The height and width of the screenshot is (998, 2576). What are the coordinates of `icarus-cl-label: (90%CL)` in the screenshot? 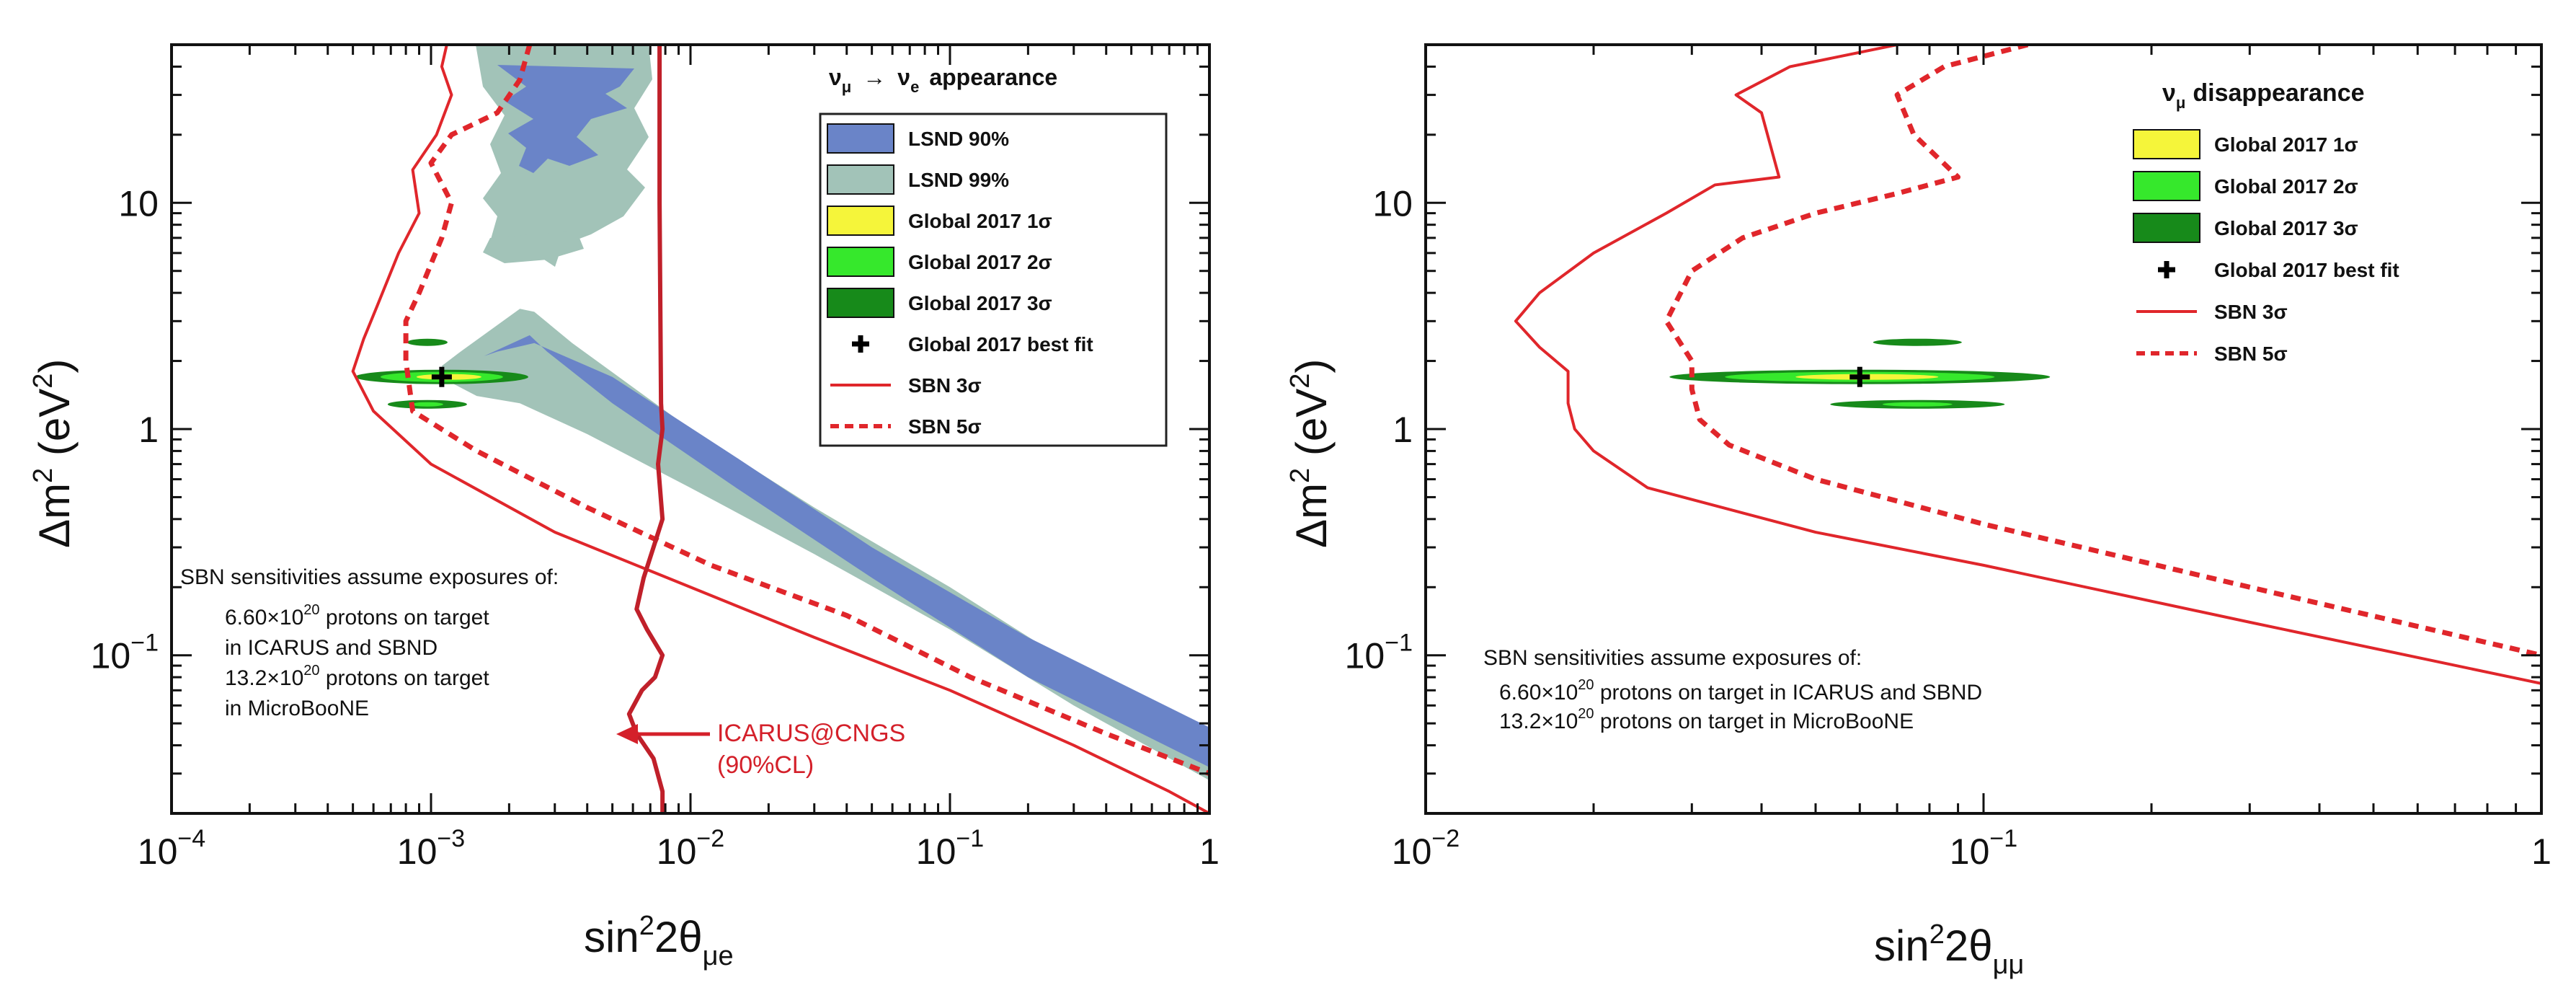 It's located at (765, 765).